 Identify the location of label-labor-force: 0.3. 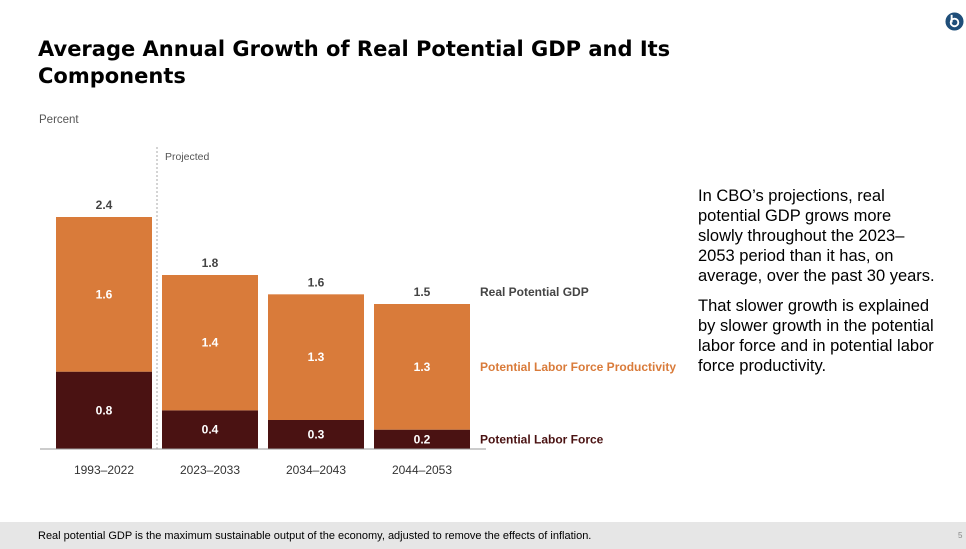
(316, 435).